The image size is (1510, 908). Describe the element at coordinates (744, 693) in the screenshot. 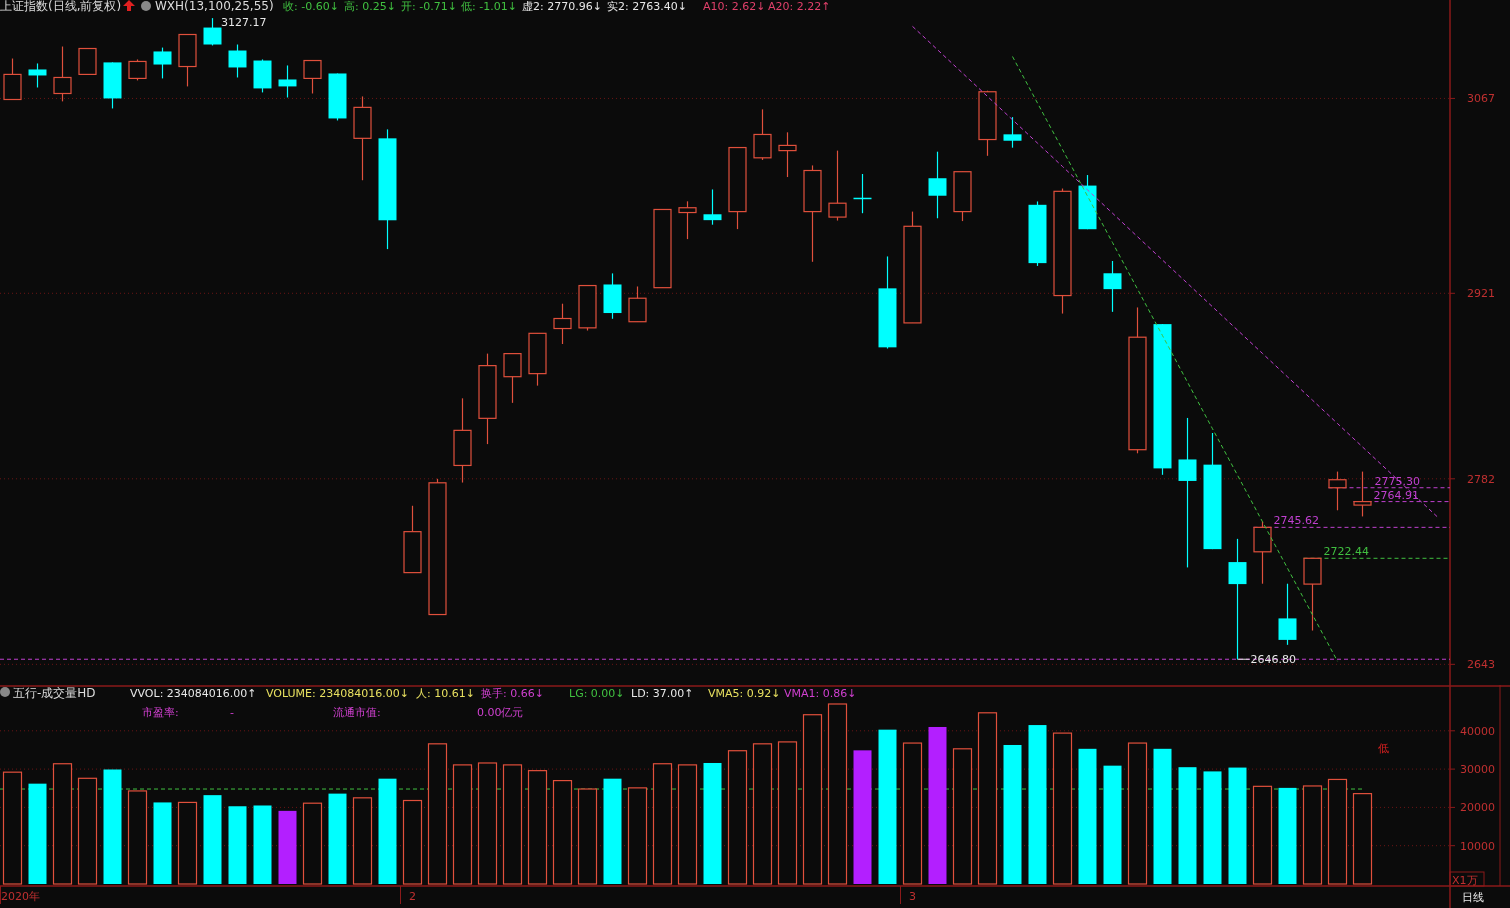

I see `annotation: VMA5: 0.92↓` at that location.